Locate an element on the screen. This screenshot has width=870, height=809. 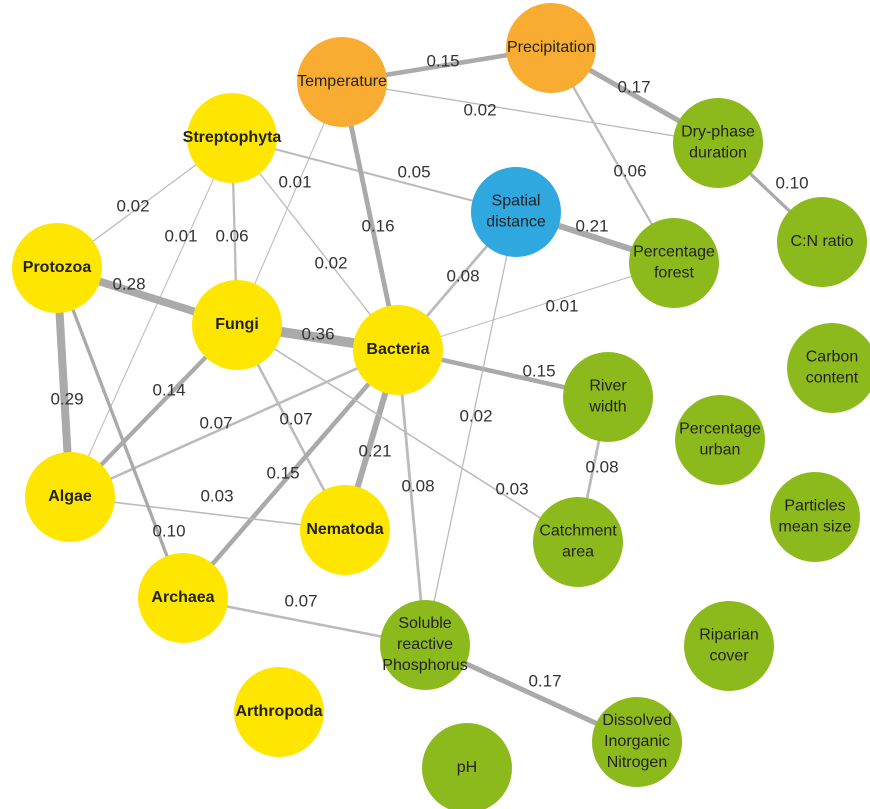
node-label: Dry-phase is located at coordinates (718, 132).